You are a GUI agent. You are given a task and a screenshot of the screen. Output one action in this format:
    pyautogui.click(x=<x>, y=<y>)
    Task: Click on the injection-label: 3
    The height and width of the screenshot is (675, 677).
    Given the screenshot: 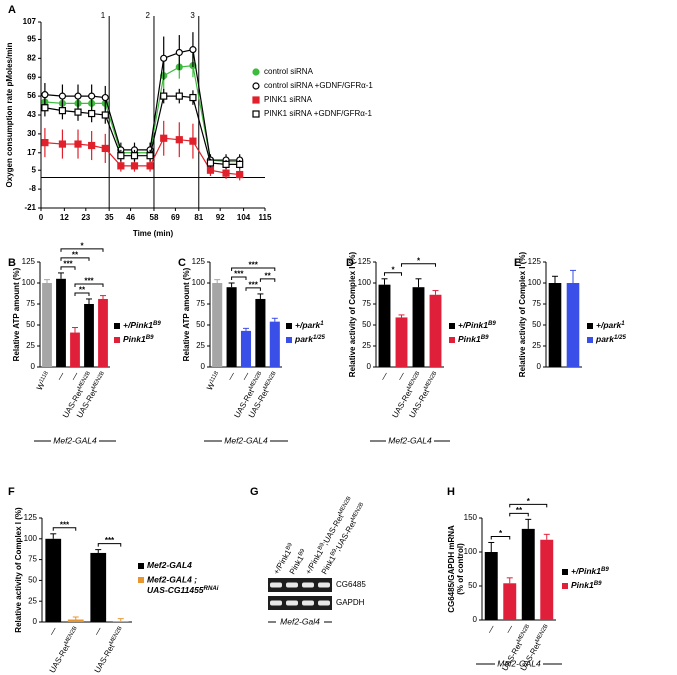 What is the action you would take?
    pyautogui.click(x=192, y=15)
    